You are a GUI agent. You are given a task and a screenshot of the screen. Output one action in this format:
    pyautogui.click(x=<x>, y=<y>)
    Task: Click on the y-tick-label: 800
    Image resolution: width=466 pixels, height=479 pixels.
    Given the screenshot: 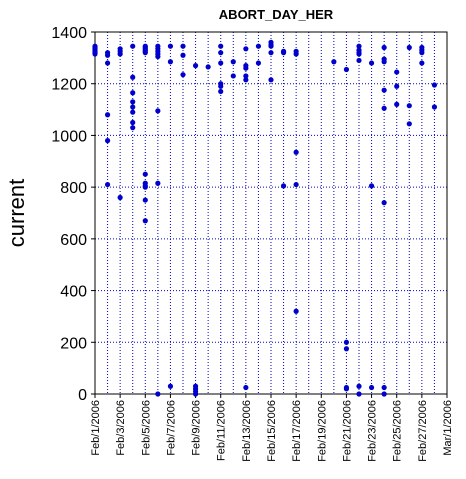 What is the action you would take?
    pyautogui.click(x=73, y=188)
    